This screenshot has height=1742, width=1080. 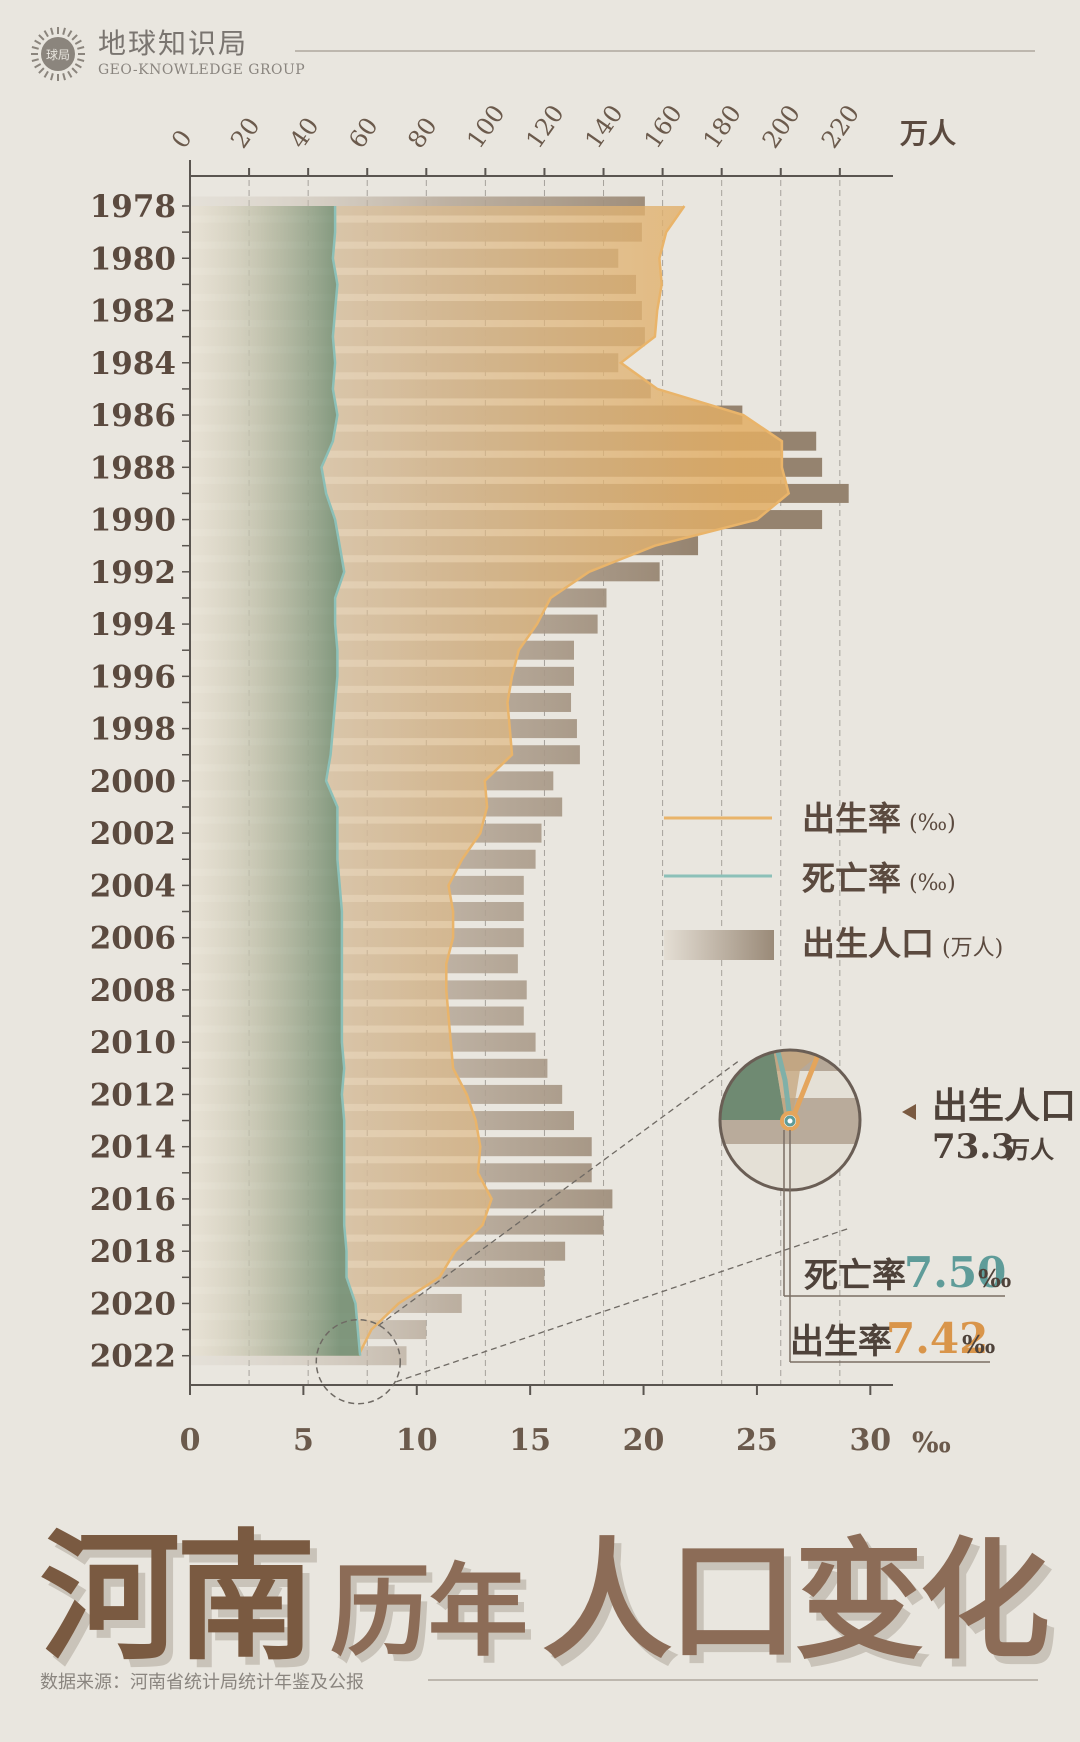 What do you see at coordinates (422, 132) in the screenshot?
I see `top-tick-label: 80` at bounding box center [422, 132].